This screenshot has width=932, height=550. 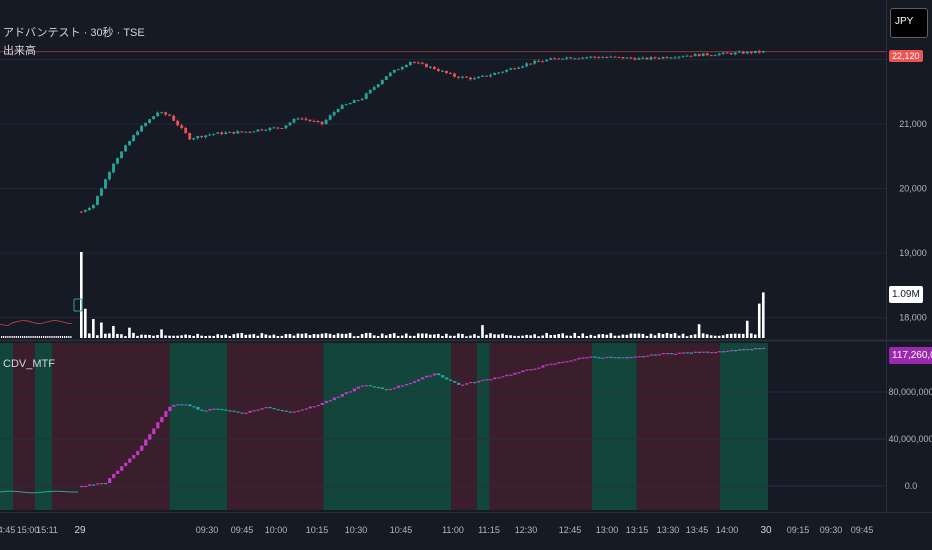 I want to click on volume-legend: 出来高, so click(x=19, y=51).